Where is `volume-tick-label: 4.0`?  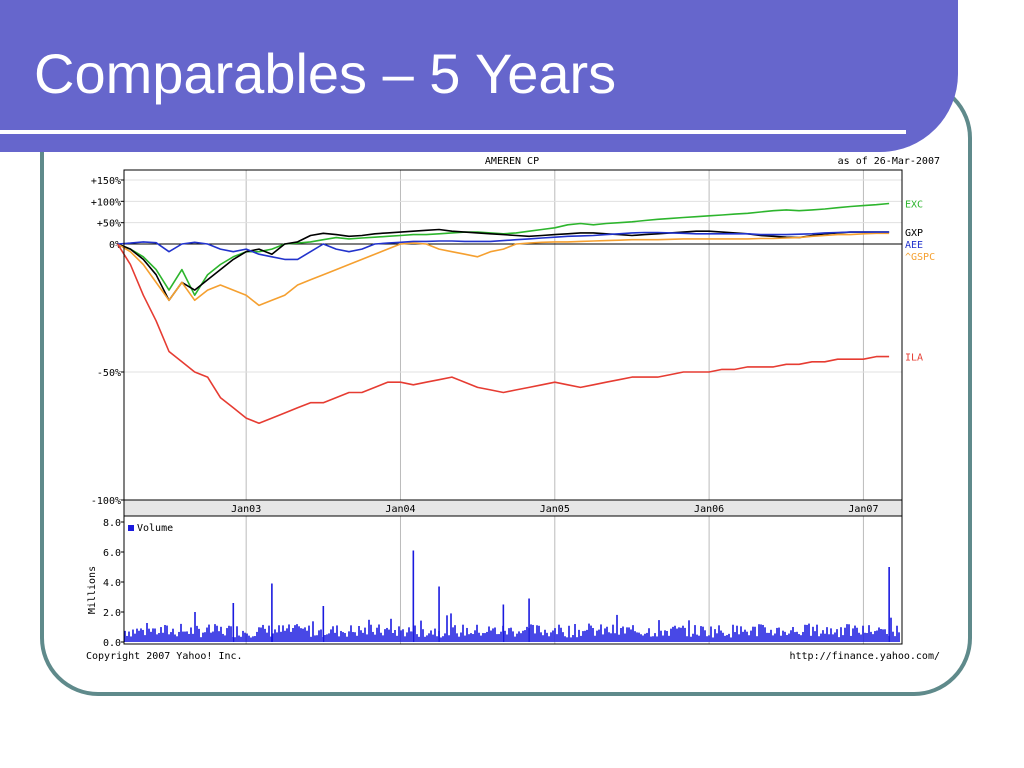 volume-tick-label: 4.0 is located at coordinates (112, 583).